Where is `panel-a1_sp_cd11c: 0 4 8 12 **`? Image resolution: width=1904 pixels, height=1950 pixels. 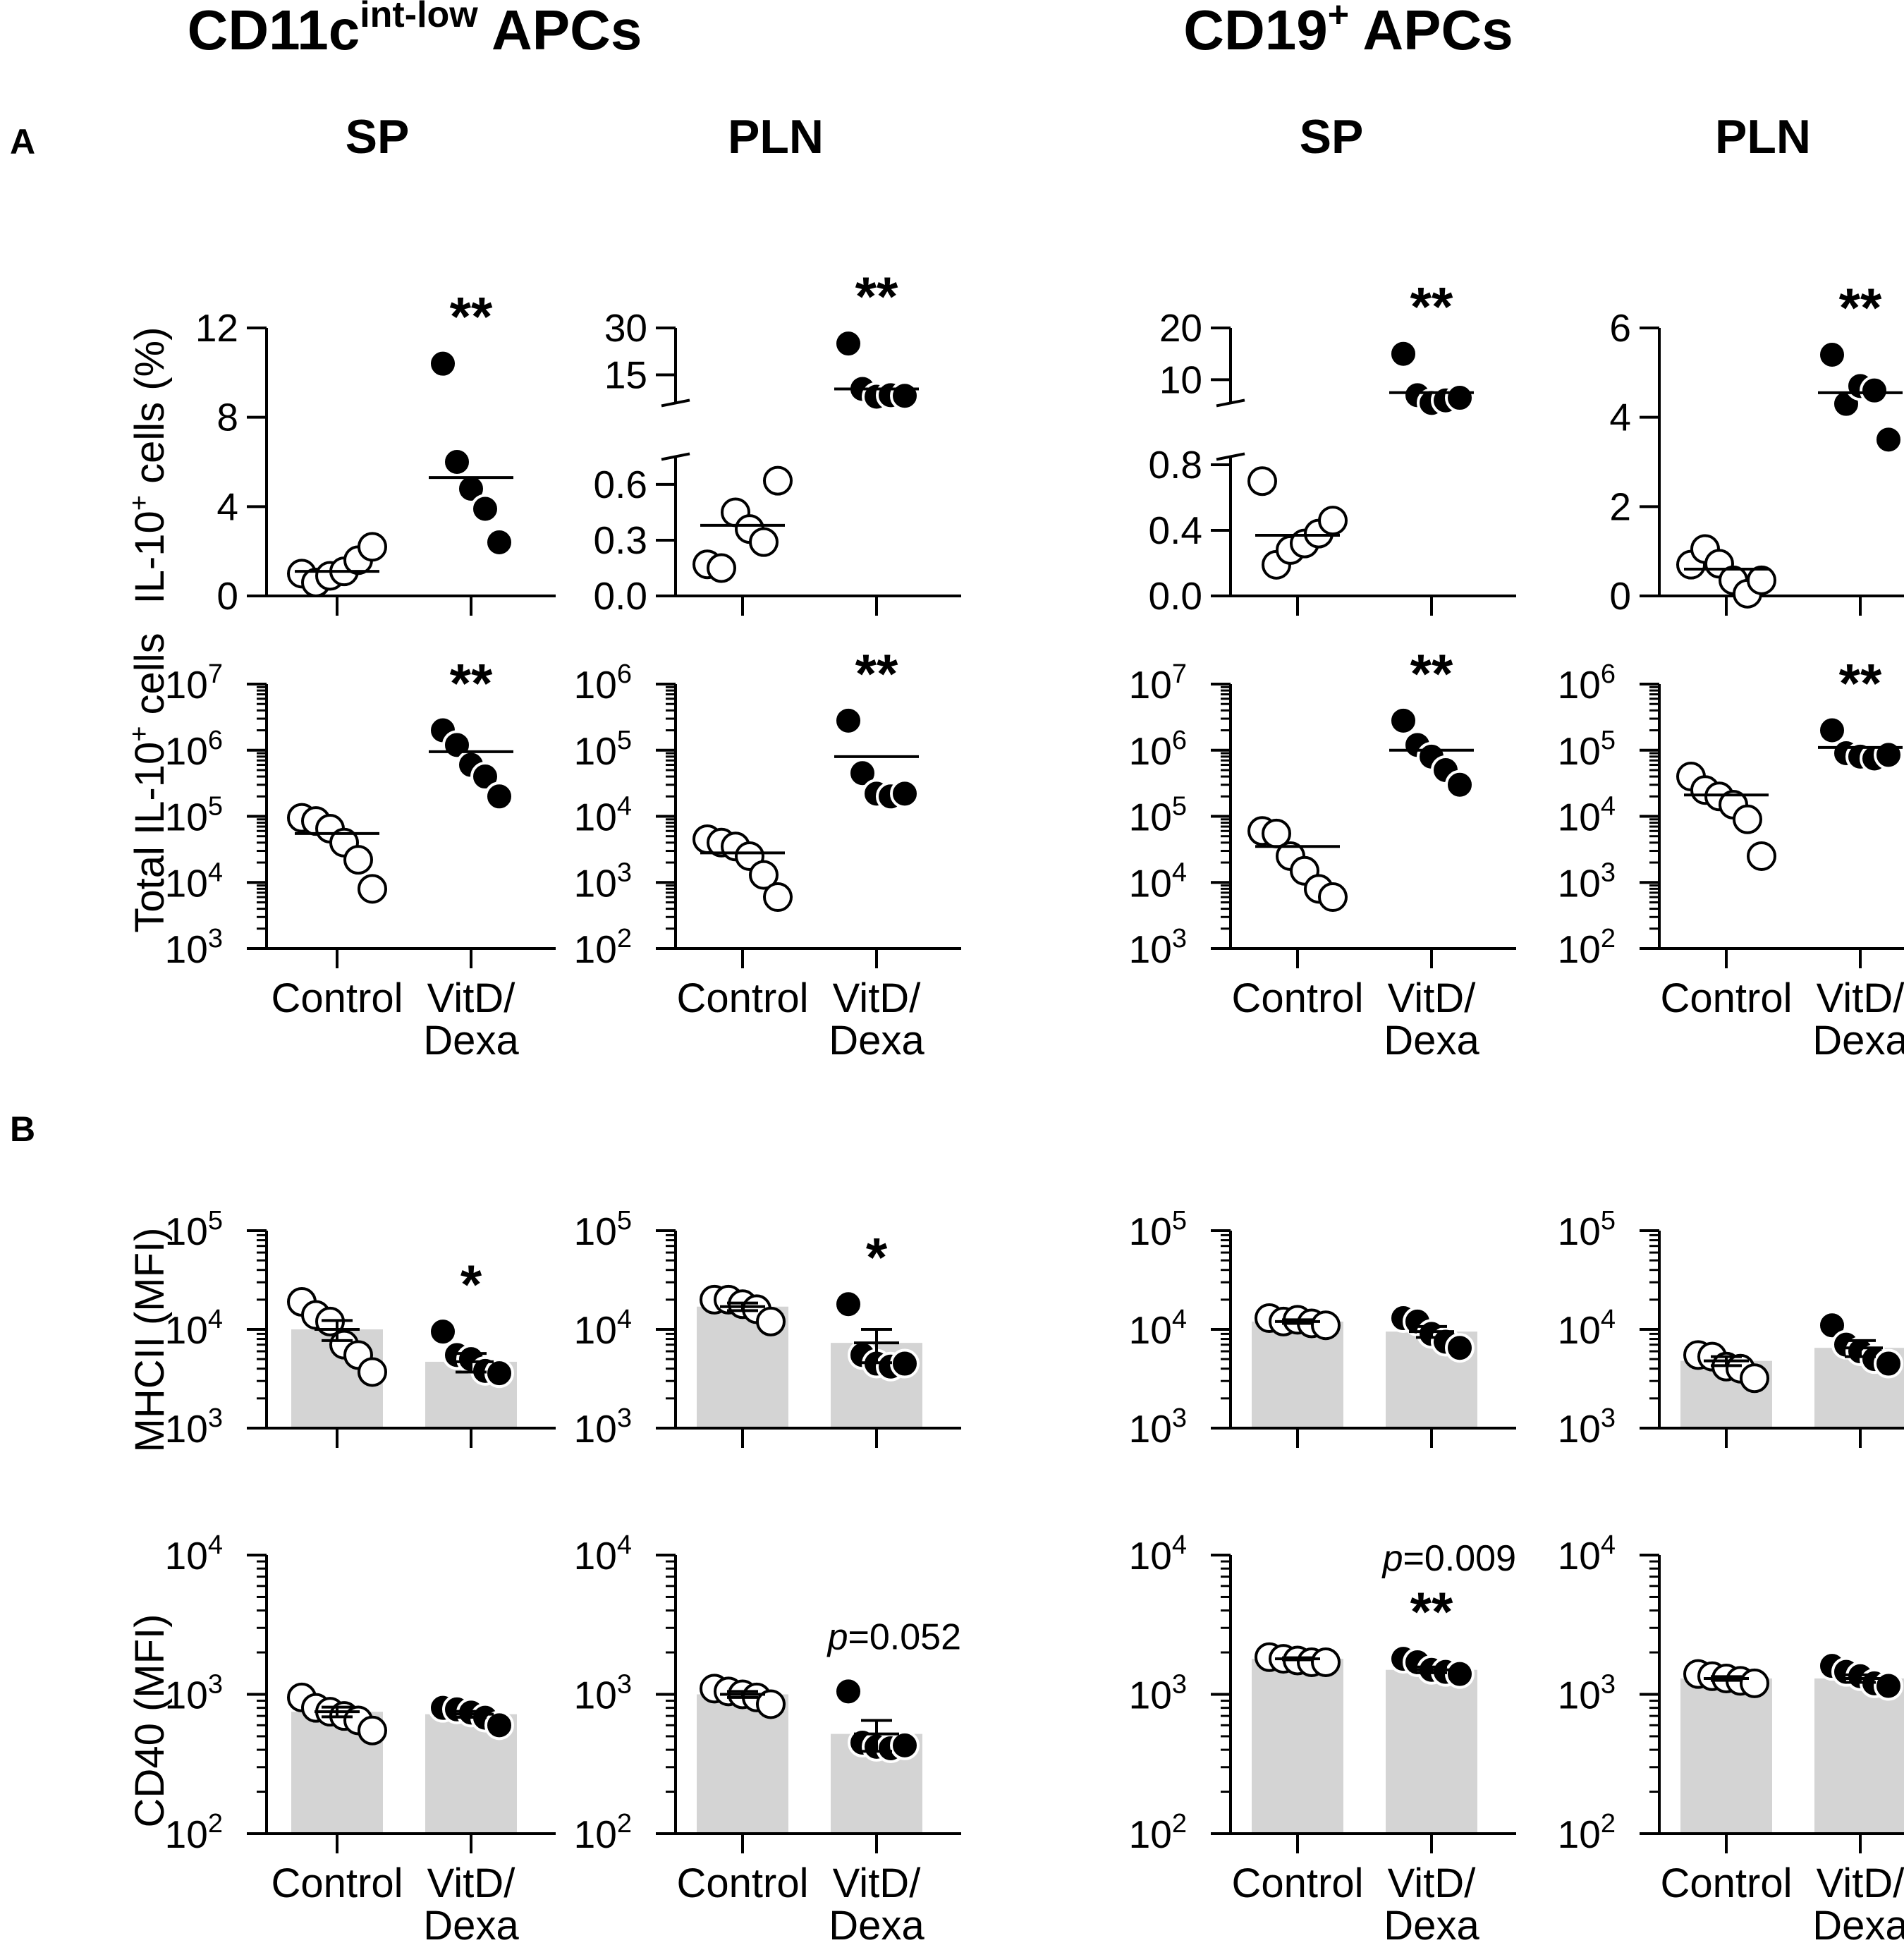
panel-a1_sp_cd11c: 0 4 8 12 ** is located at coordinates (375, 452).